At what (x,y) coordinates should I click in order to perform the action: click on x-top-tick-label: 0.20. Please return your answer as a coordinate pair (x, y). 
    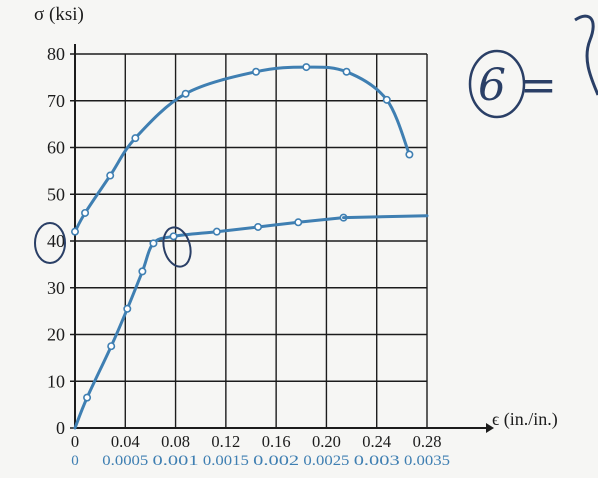
    Looking at the image, I should click on (326, 441).